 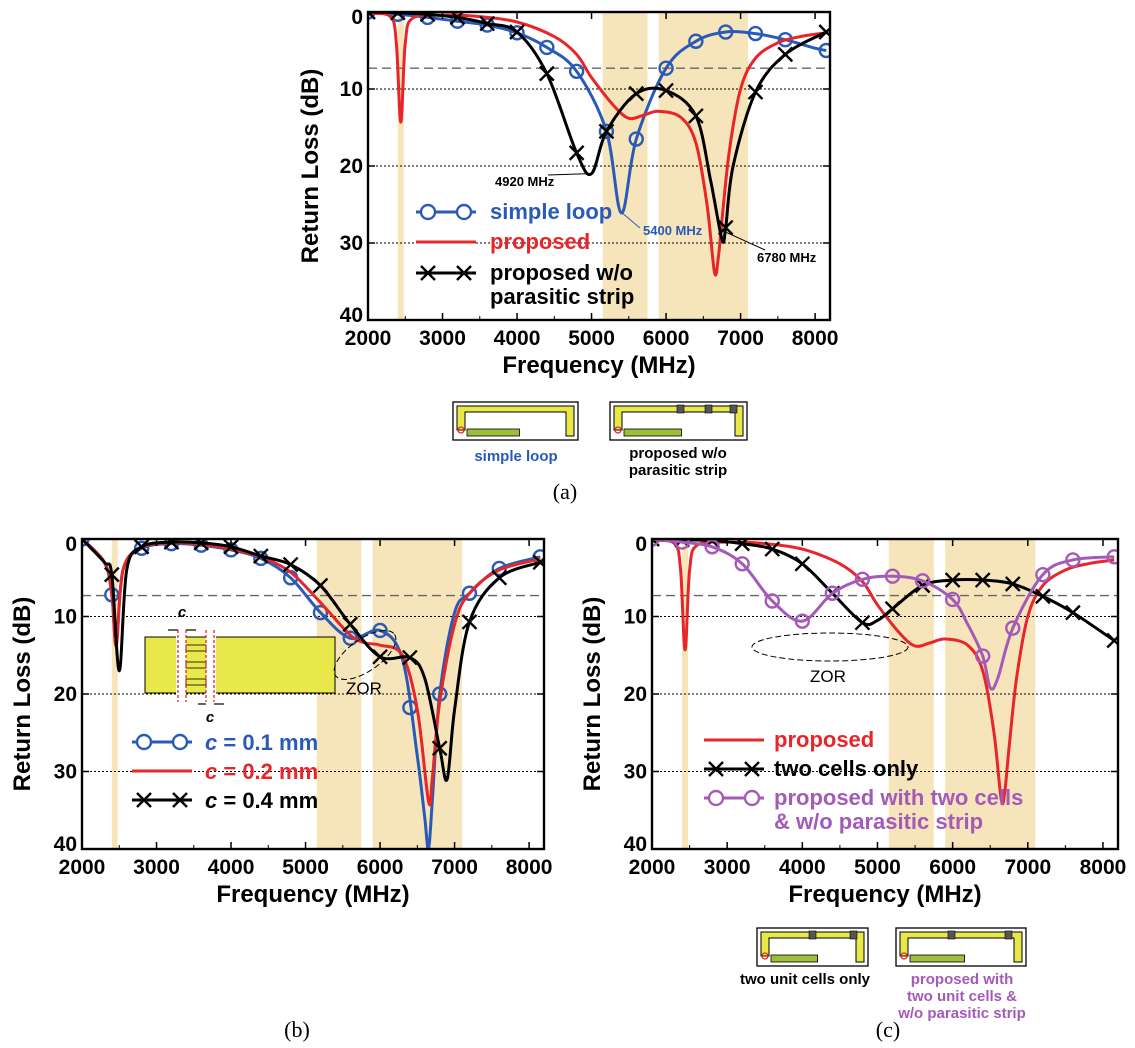 I want to click on panel-label: (b), so click(x=297, y=1029).